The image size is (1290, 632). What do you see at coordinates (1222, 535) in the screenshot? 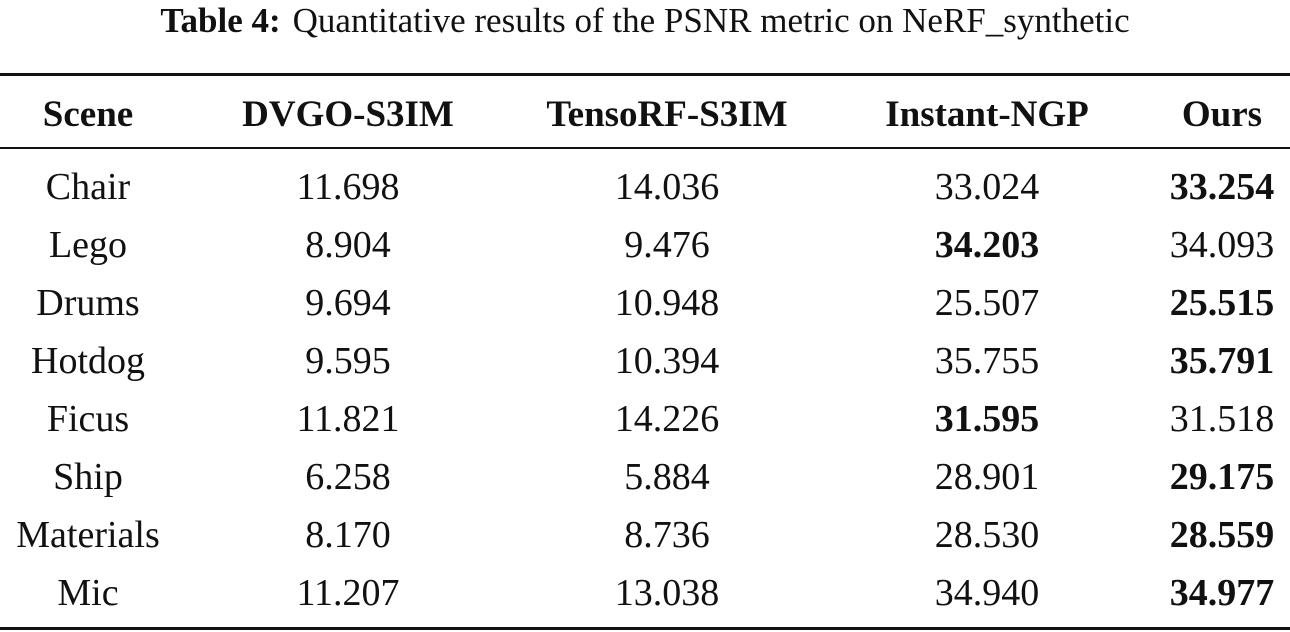
I see `value-cell: 28.559` at bounding box center [1222, 535].